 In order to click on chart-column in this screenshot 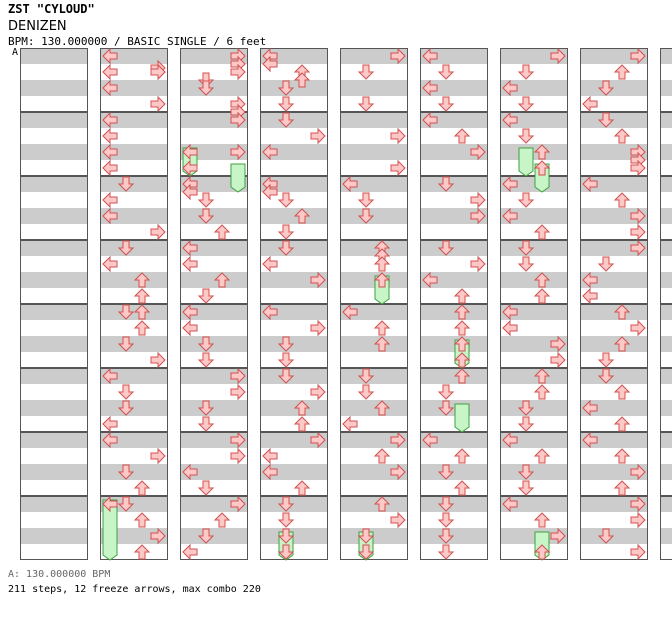, I will do `click(54, 304)`.